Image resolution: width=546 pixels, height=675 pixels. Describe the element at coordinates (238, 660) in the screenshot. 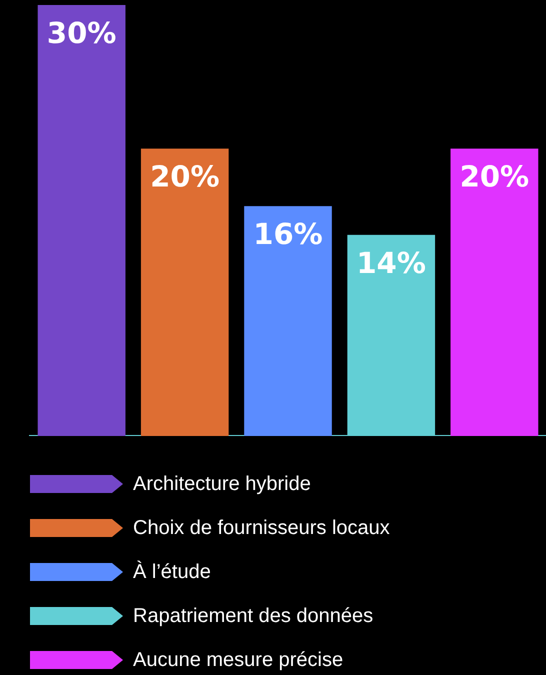

I see `legend-label: Aucune mesure précise` at that location.